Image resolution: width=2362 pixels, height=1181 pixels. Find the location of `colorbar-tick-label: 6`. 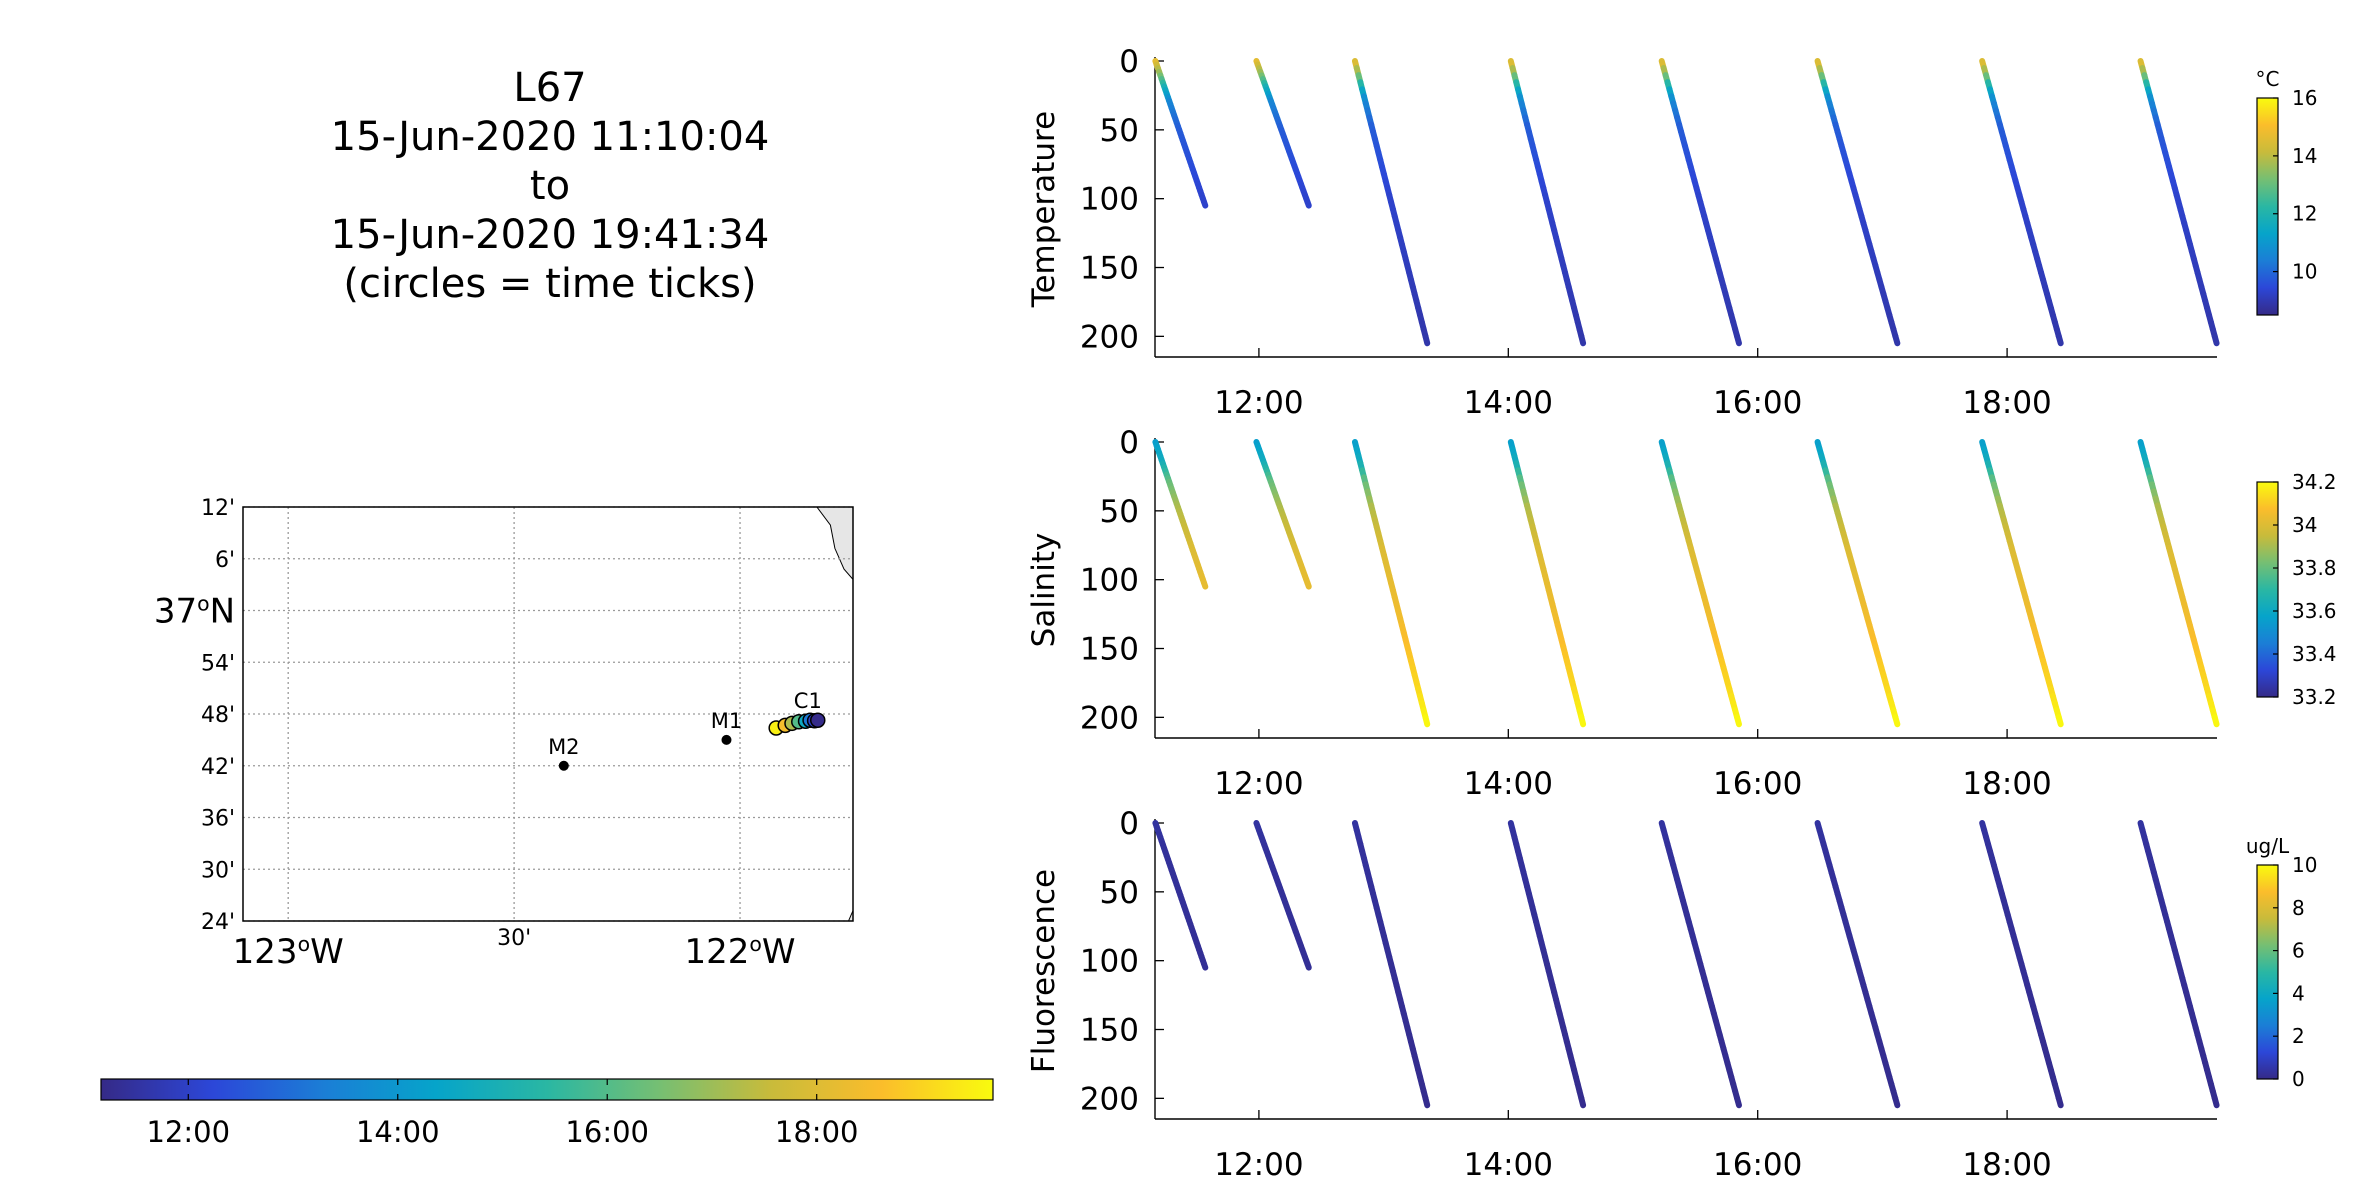

colorbar-tick-label: 6 is located at coordinates (2298, 951).